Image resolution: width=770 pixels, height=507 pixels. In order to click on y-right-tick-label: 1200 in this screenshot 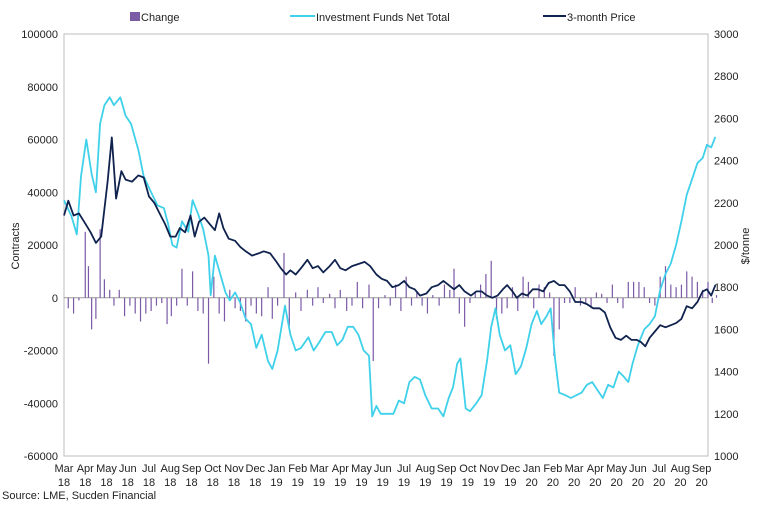, I will do `click(726, 415)`.